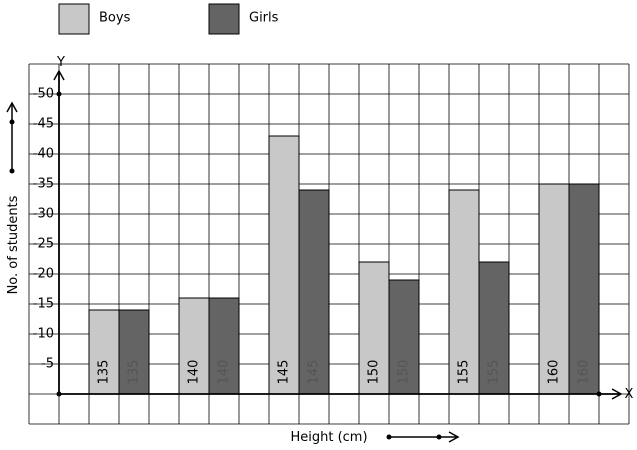 Image resolution: width=637 pixels, height=450 pixels. What do you see at coordinates (43, 154) in the screenshot?
I see `y-tick-label: -40` at bounding box center [43, 154].